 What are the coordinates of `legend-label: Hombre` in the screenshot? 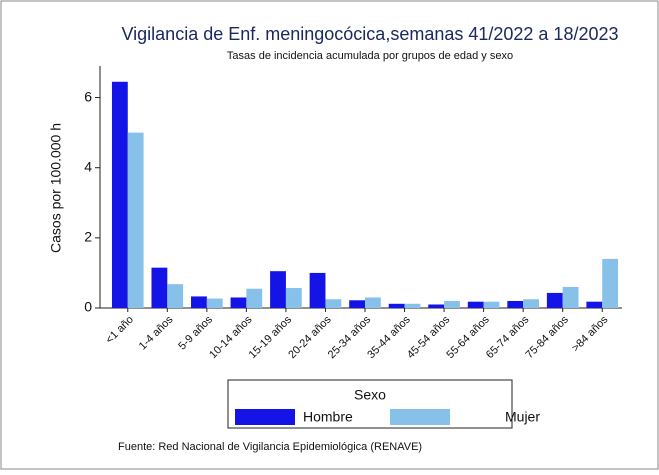 It's located at (328, 417).